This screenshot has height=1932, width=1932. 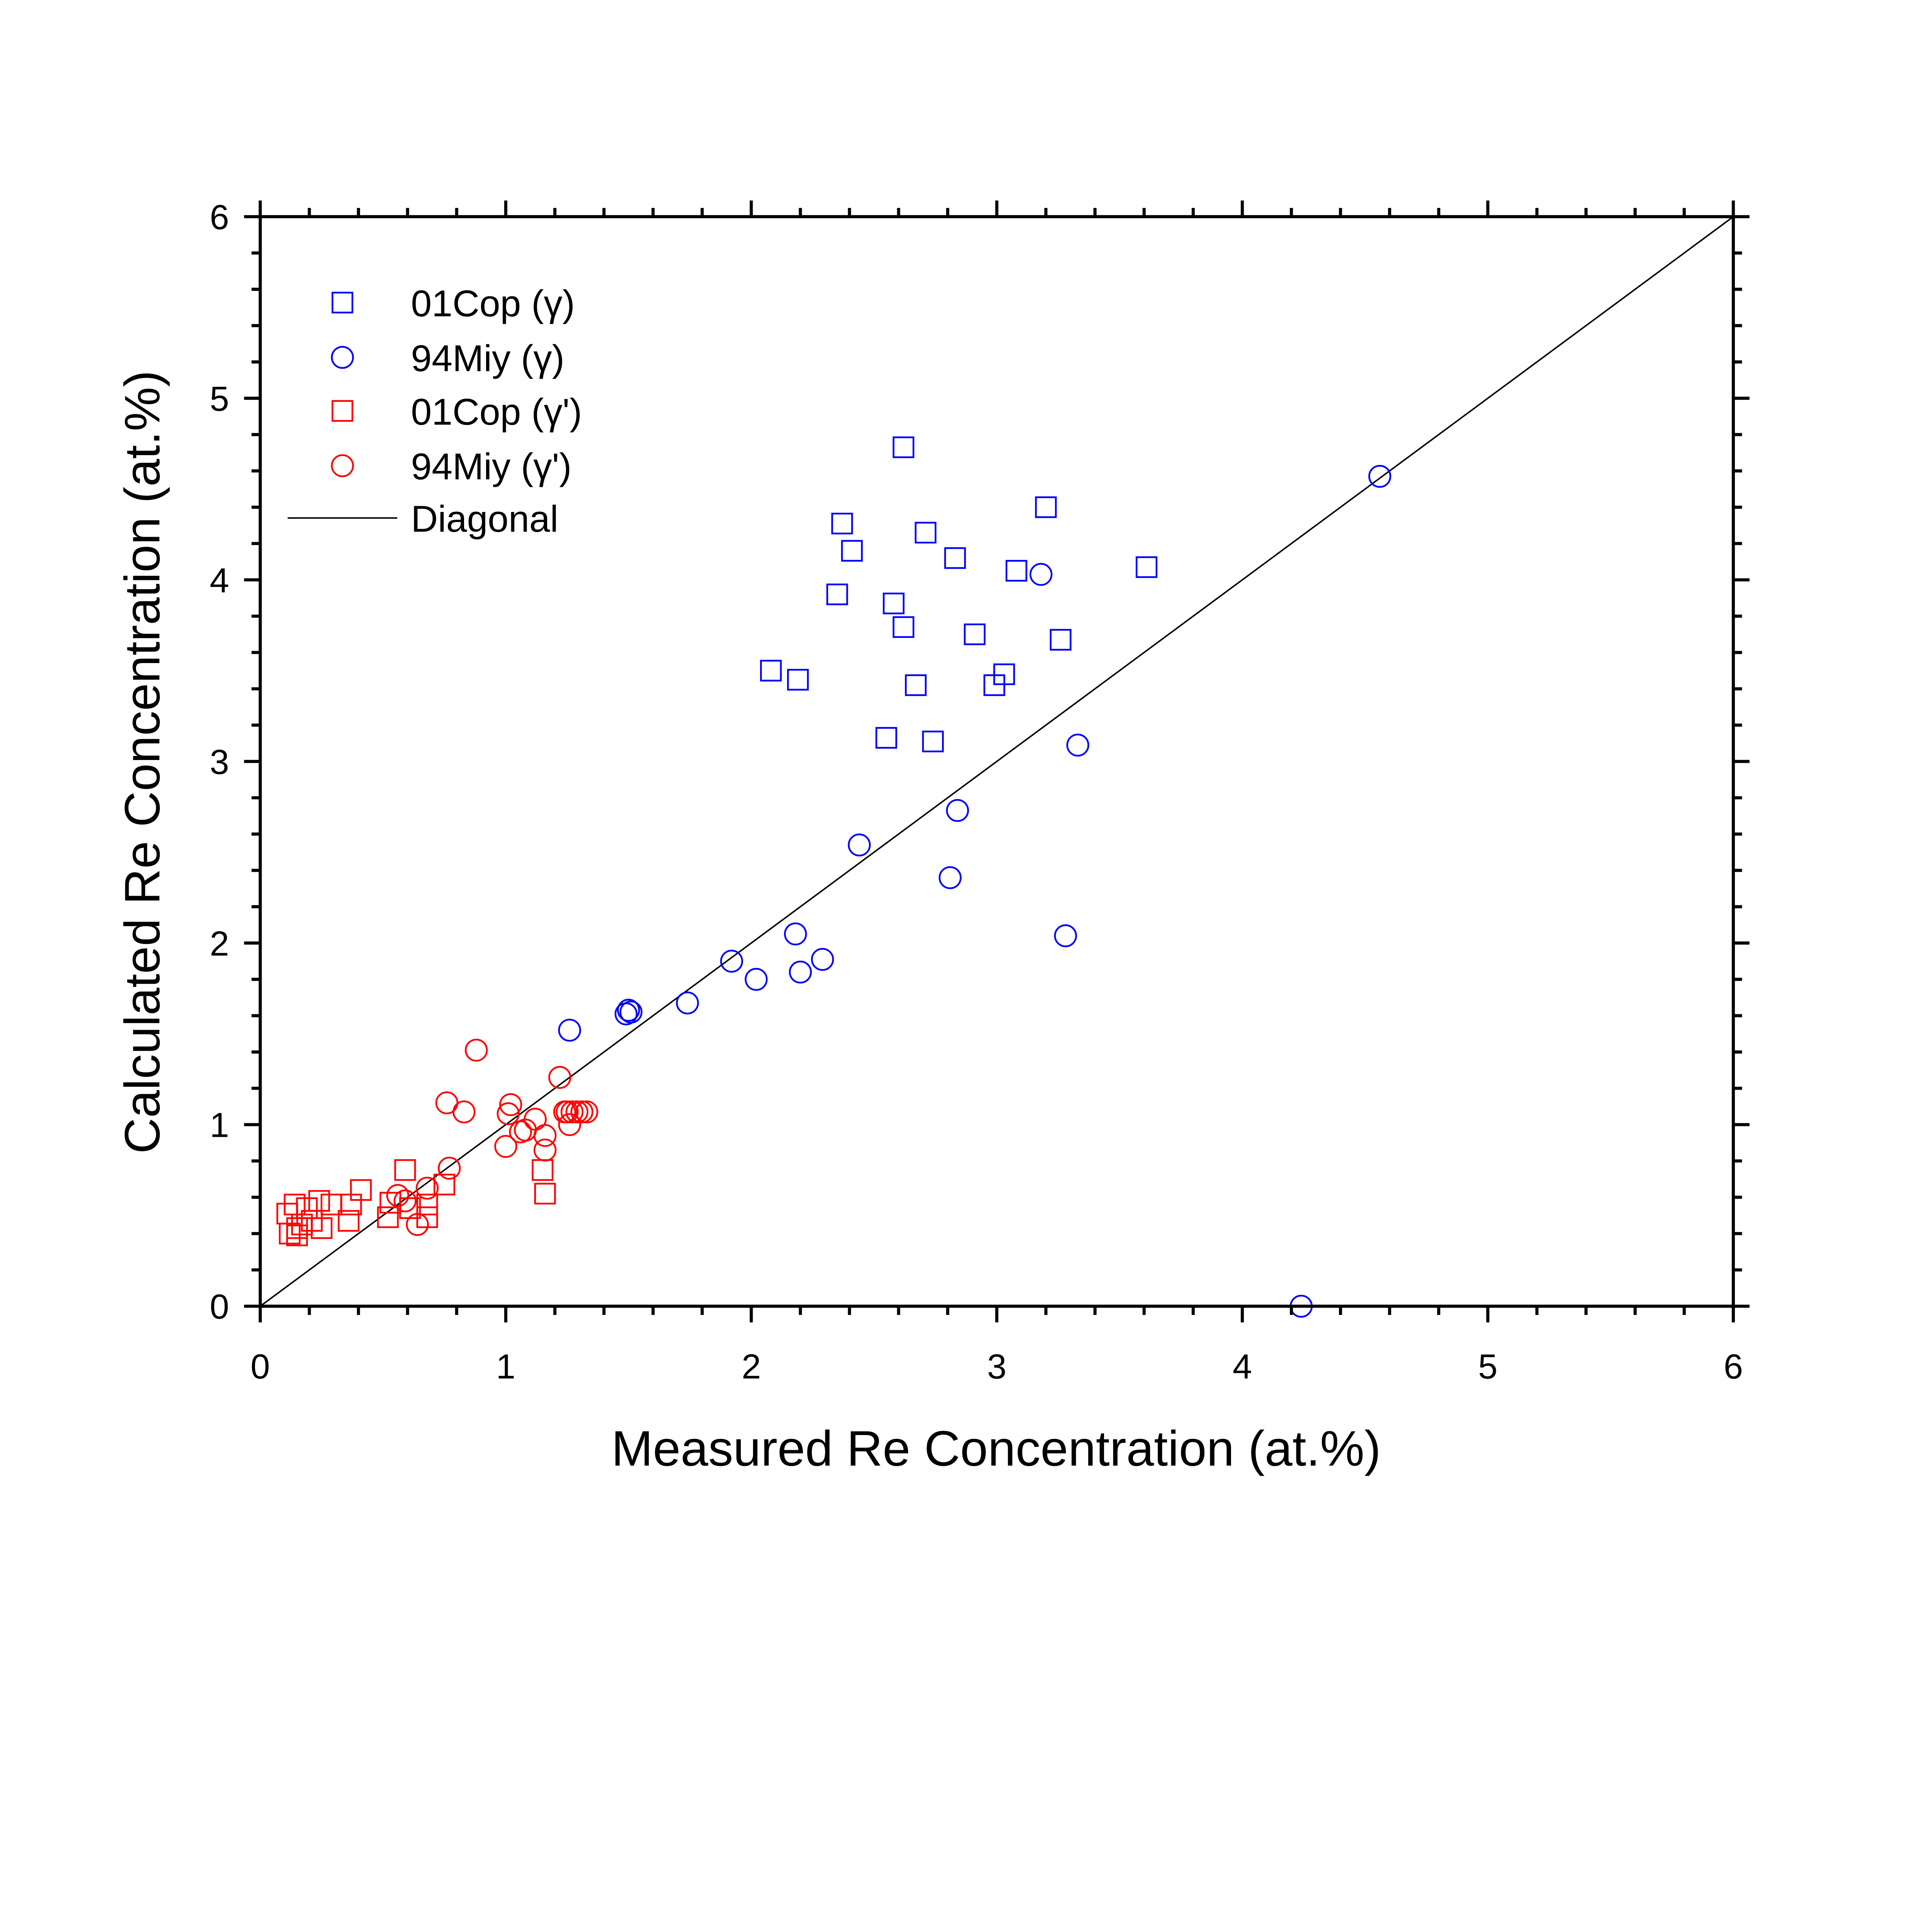 I want to click on x-tick-label: 3, so click(x=997, y=1367).